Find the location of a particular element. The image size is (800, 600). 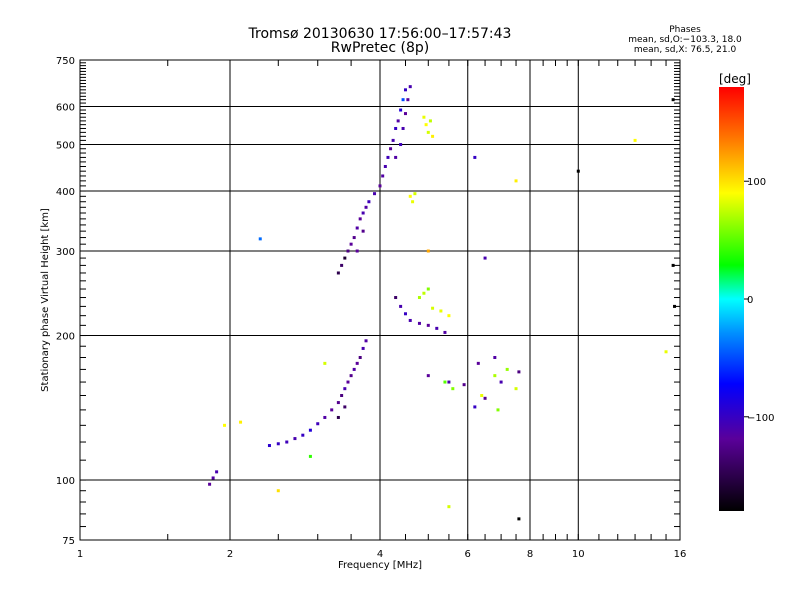

x-tick-label: 4 is located at coordinates (380, 554).